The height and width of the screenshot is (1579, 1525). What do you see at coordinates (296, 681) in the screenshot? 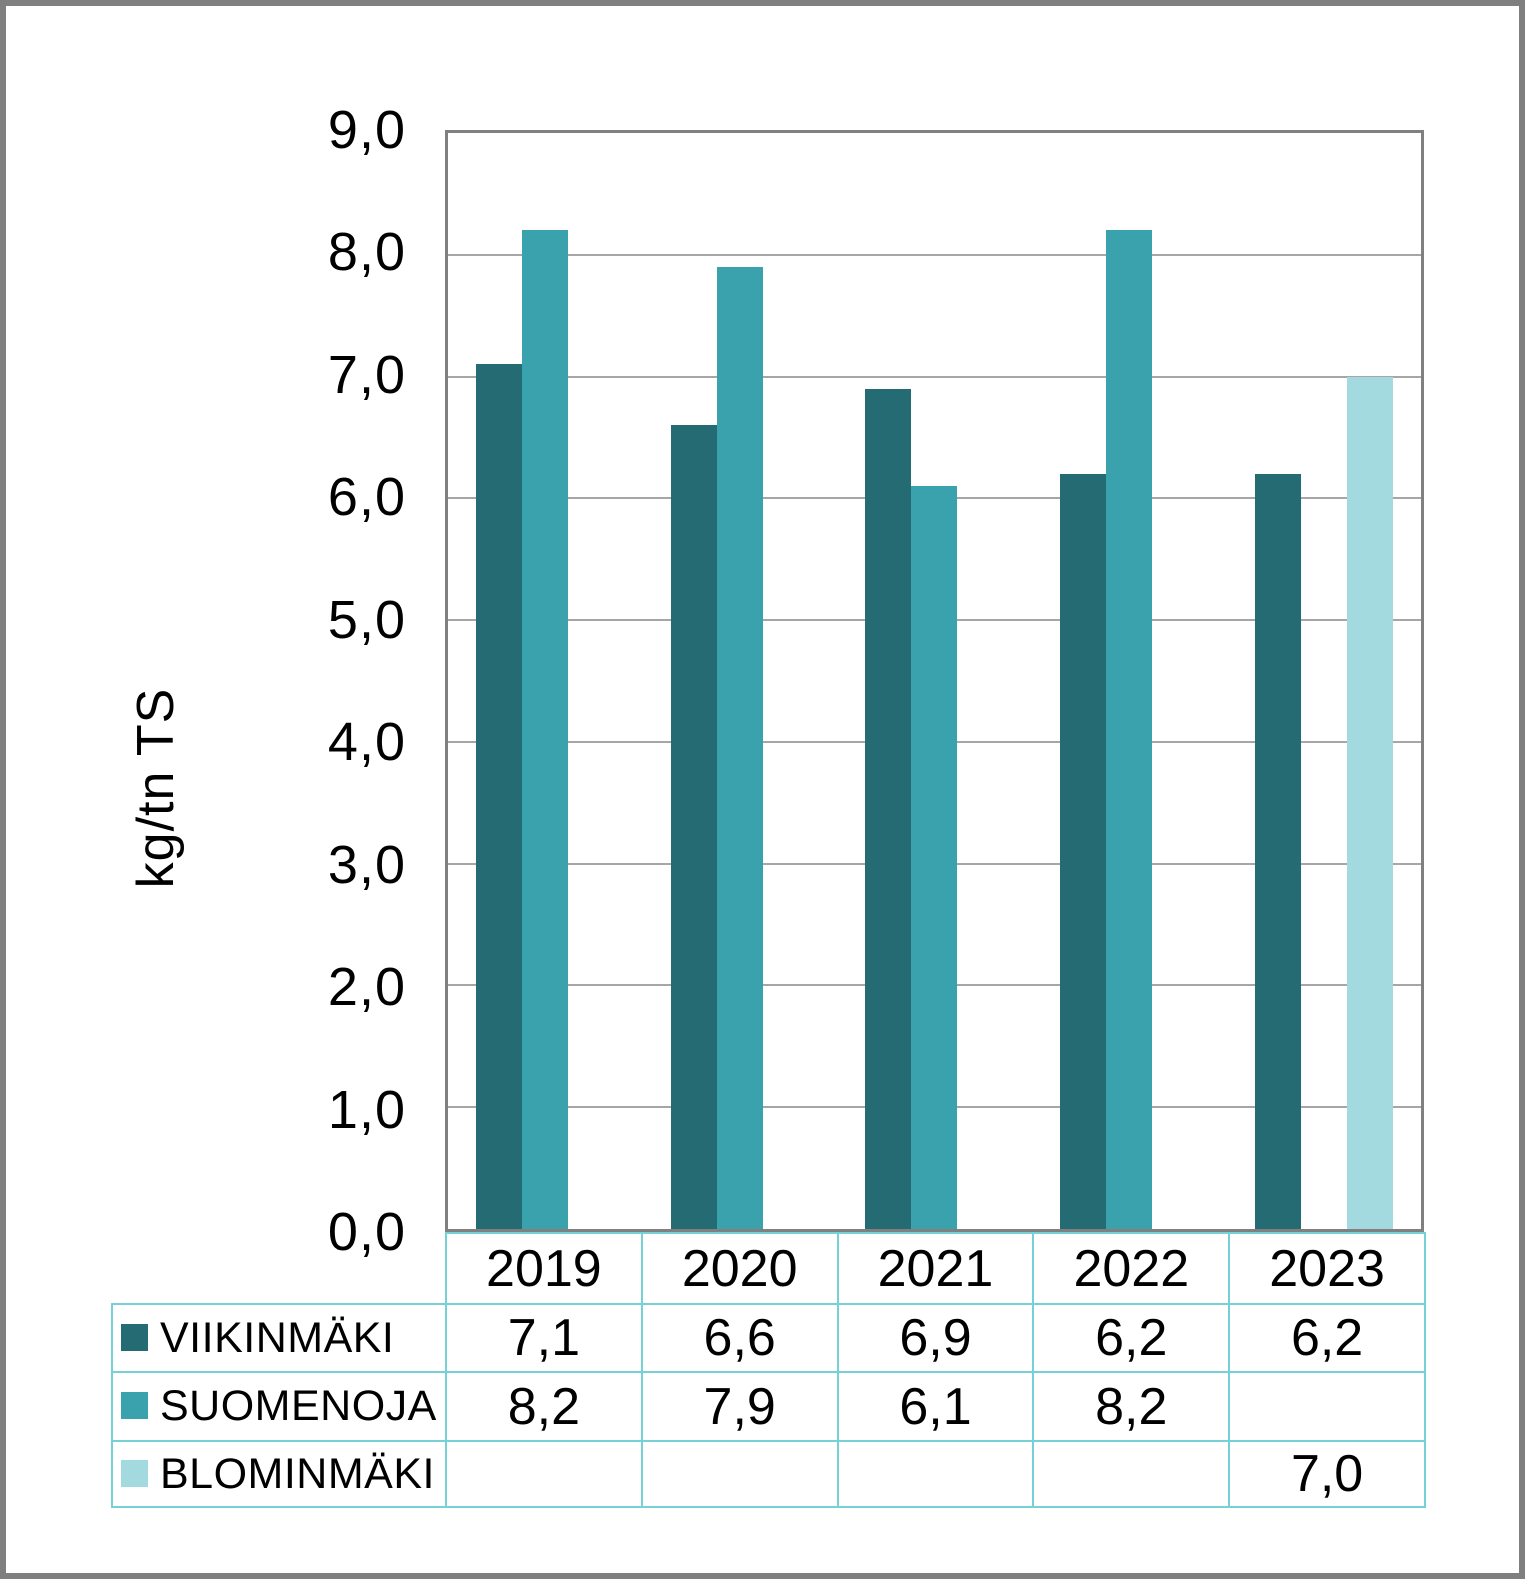
I see `y-axis-ticks: 0,0 1,0 2,0 3,0 4,0 5,0 6,0 7,0 8,0 9,0` at bounding box center [296, 681].